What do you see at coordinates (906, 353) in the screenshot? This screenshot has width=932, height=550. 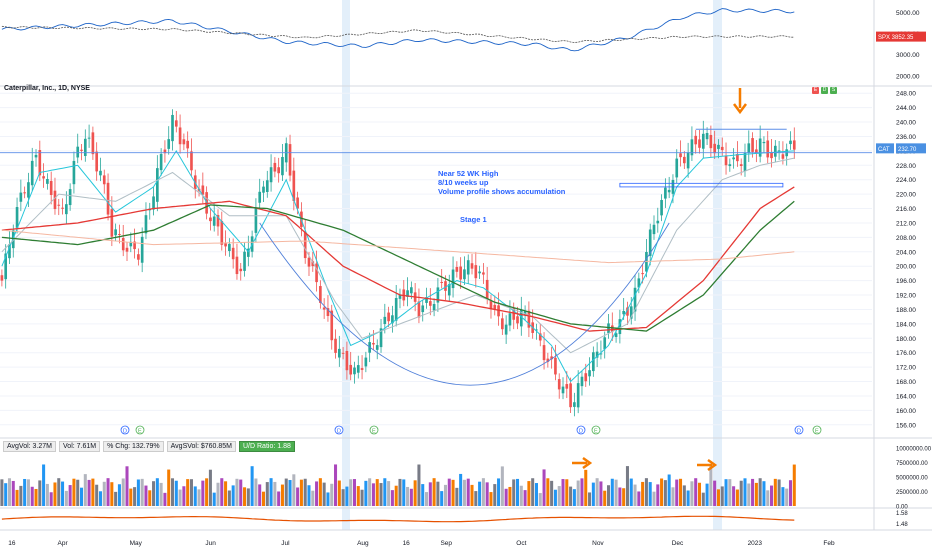 I see `y-tick-label: 176.00` at bounding box center [906, 353].